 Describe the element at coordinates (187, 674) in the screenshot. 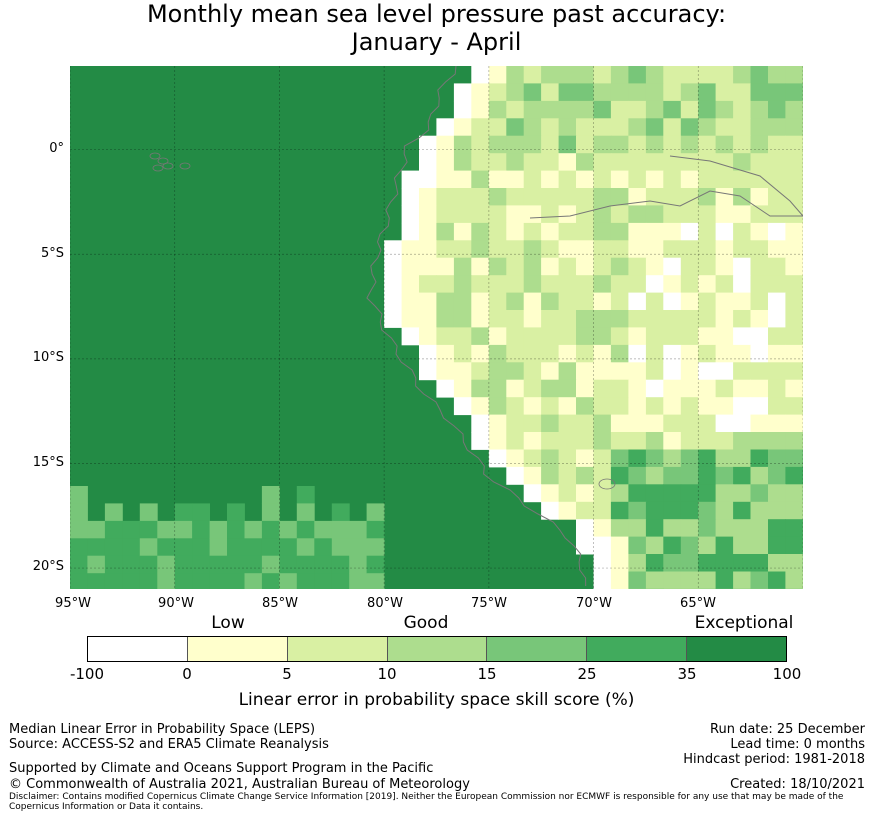

I see `colorbar-tick: 0` at that location.